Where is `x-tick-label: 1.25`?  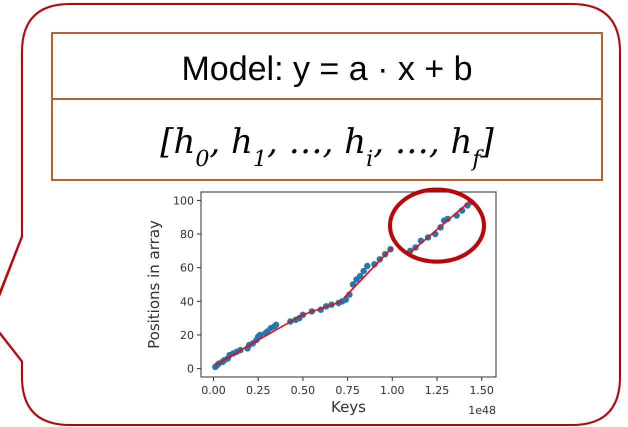 x-tick-label: 1.25 is located at coordinates (437, 390).